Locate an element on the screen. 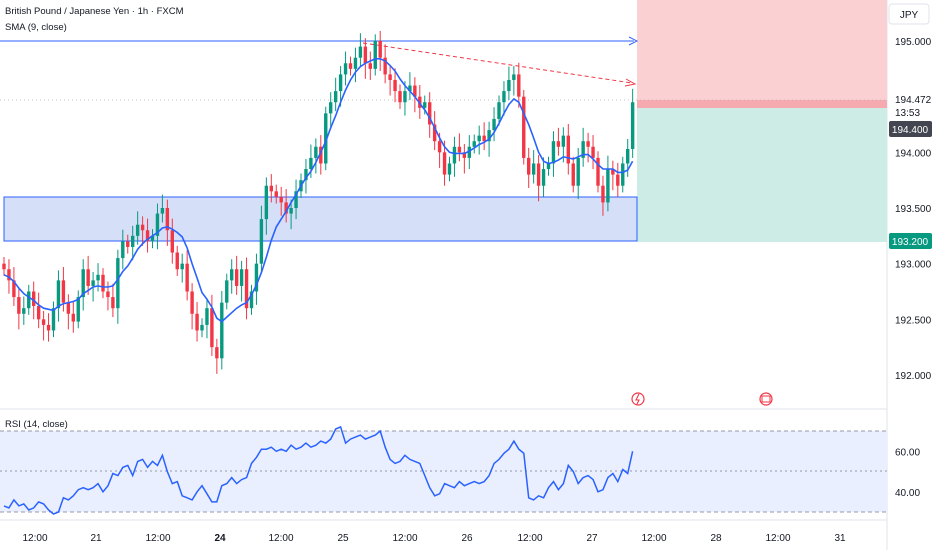  time-tick-label: 26 is located at coordinates (467, 538).